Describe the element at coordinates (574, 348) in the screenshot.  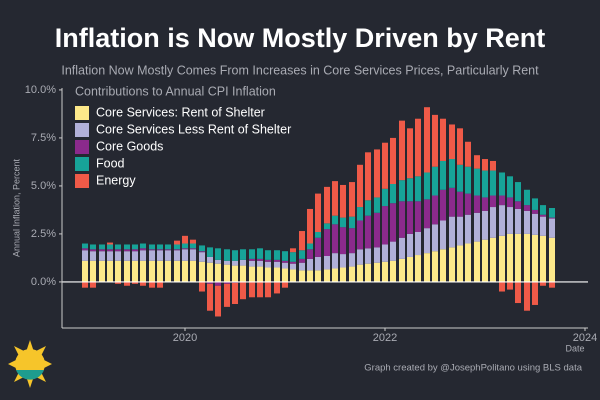
I see `x-axis-label: Date` at that location.